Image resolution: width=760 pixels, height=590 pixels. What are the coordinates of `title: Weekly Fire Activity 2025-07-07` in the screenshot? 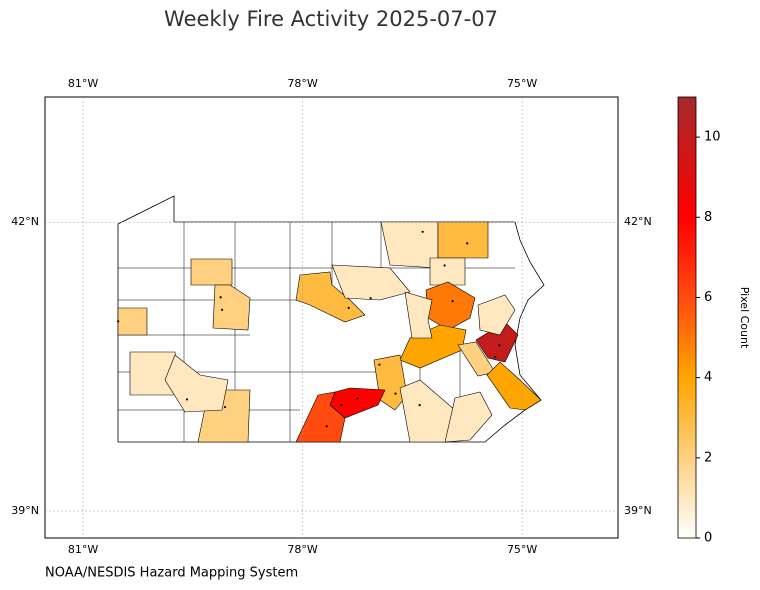 It's located at (331, 19).